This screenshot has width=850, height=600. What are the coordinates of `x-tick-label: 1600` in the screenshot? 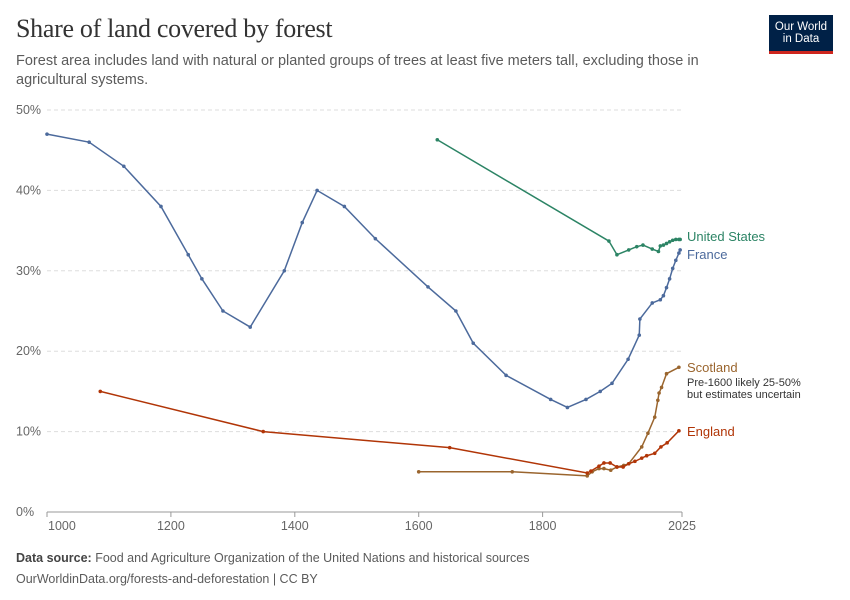 It's located at (419, 526).